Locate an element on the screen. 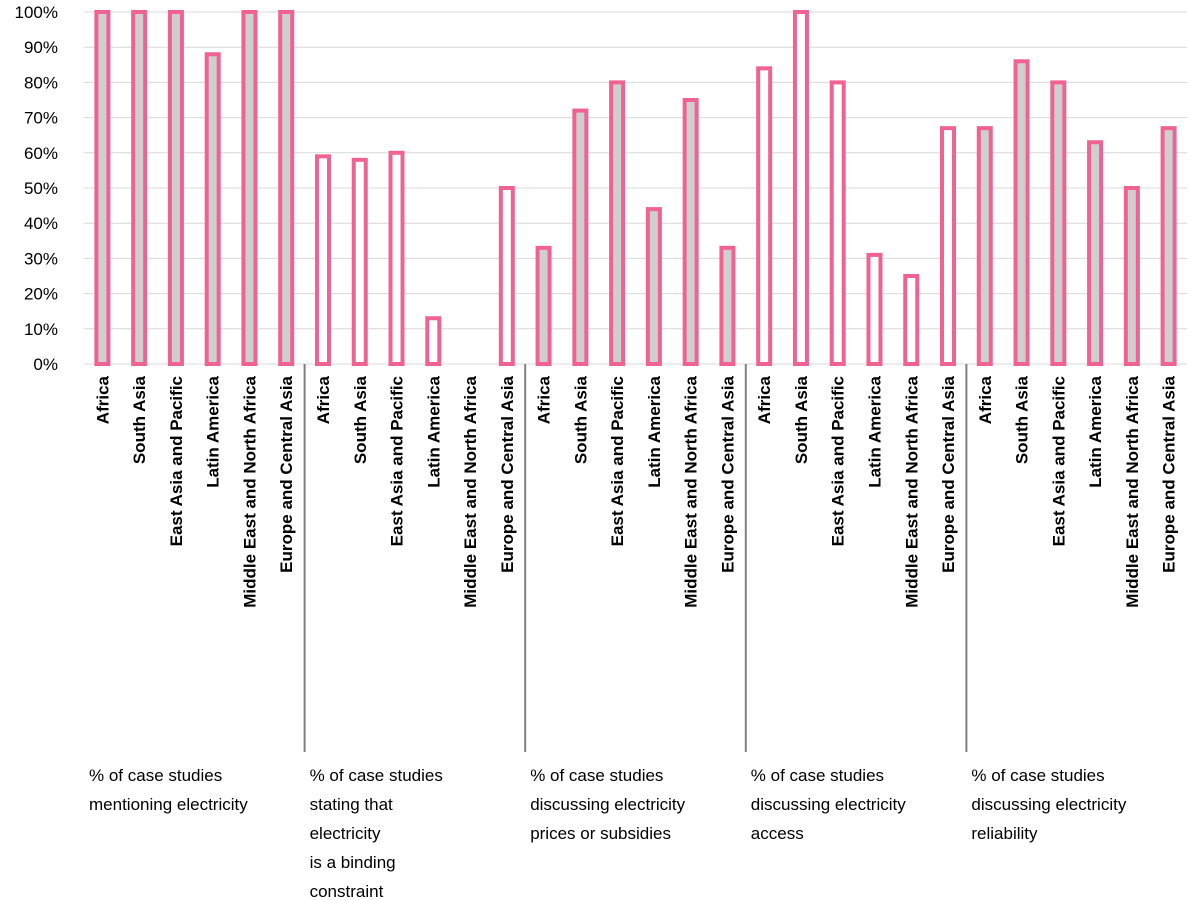 The height and width of the screenshot is (900, 1189). group-label-line: mentioning electricity is located at coordinates (168, 804).